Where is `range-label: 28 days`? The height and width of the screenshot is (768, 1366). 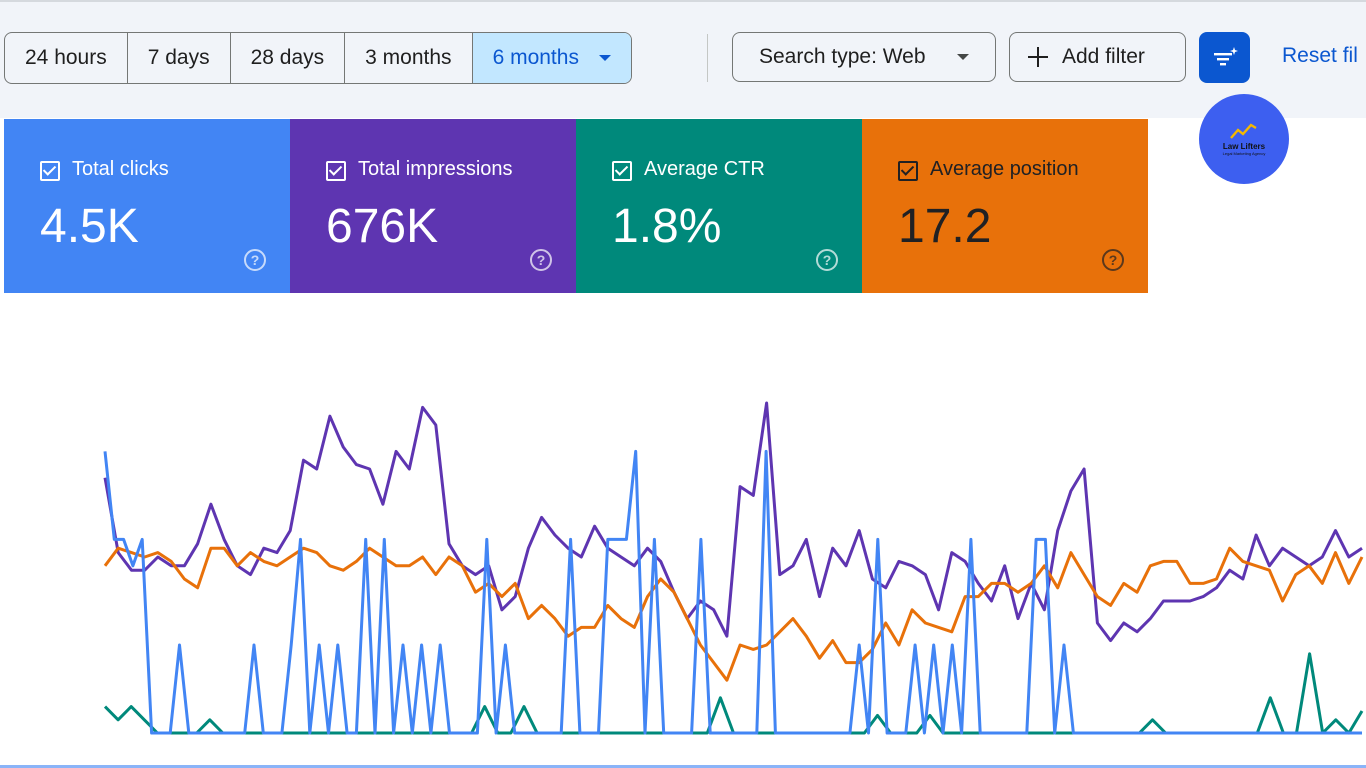
range-label: 28 days is located at coordinates (287, 57).